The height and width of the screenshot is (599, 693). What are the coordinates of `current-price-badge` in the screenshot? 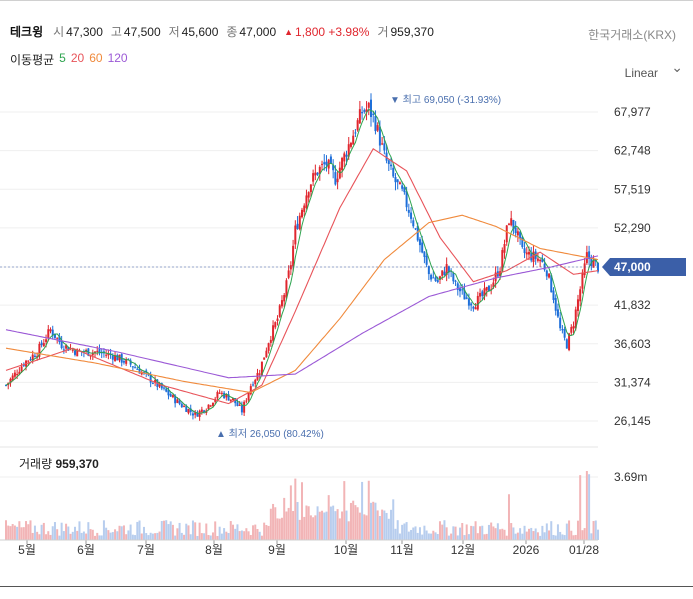 It's located at (644, 266).